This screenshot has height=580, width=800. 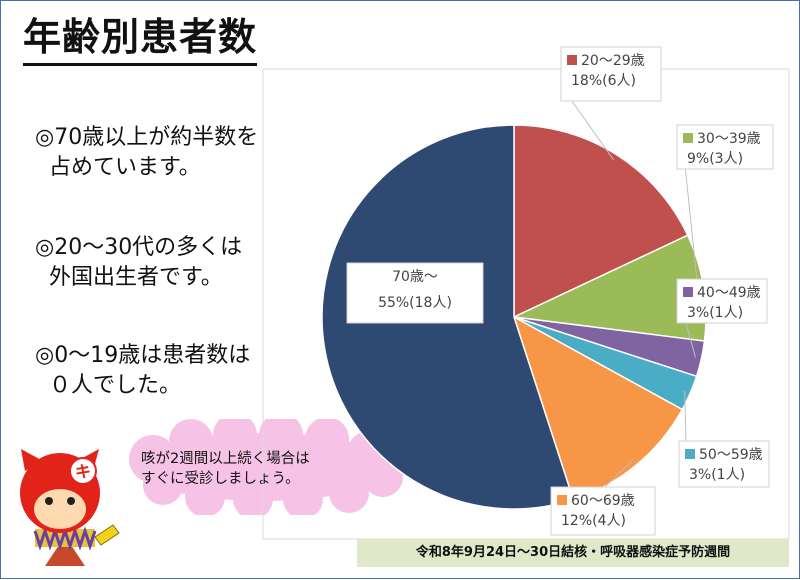 What do you see at coordinates (731, 455) in the screenshot?
I see `slice-category-label: 50～59歳` at bounding box center [731, 455].